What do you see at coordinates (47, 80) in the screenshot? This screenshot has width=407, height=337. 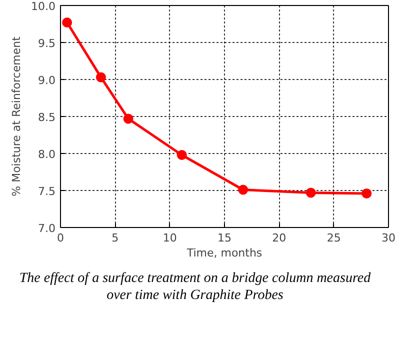 I see `y-tick-label: 9.0` at bounding box center [47, 80].